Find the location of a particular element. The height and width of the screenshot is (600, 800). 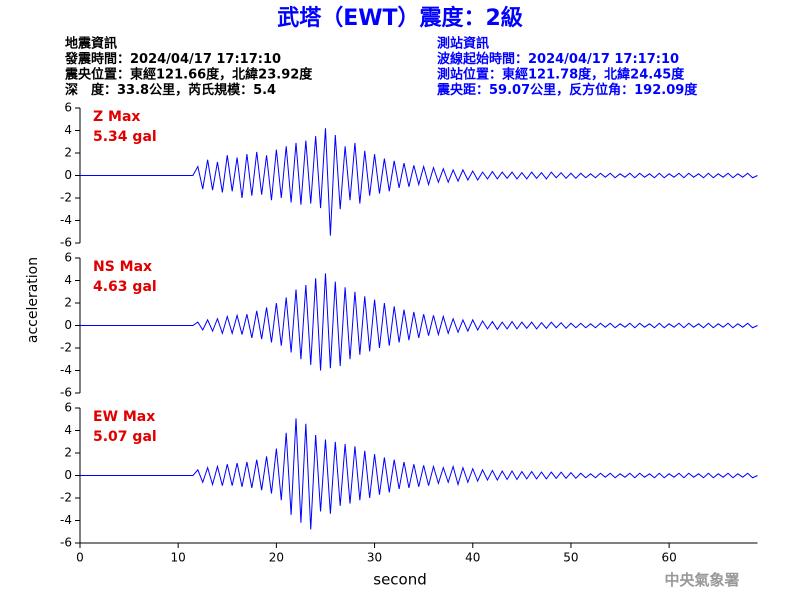

header-right: 測站資訊 is located at coordinates (463, 44).